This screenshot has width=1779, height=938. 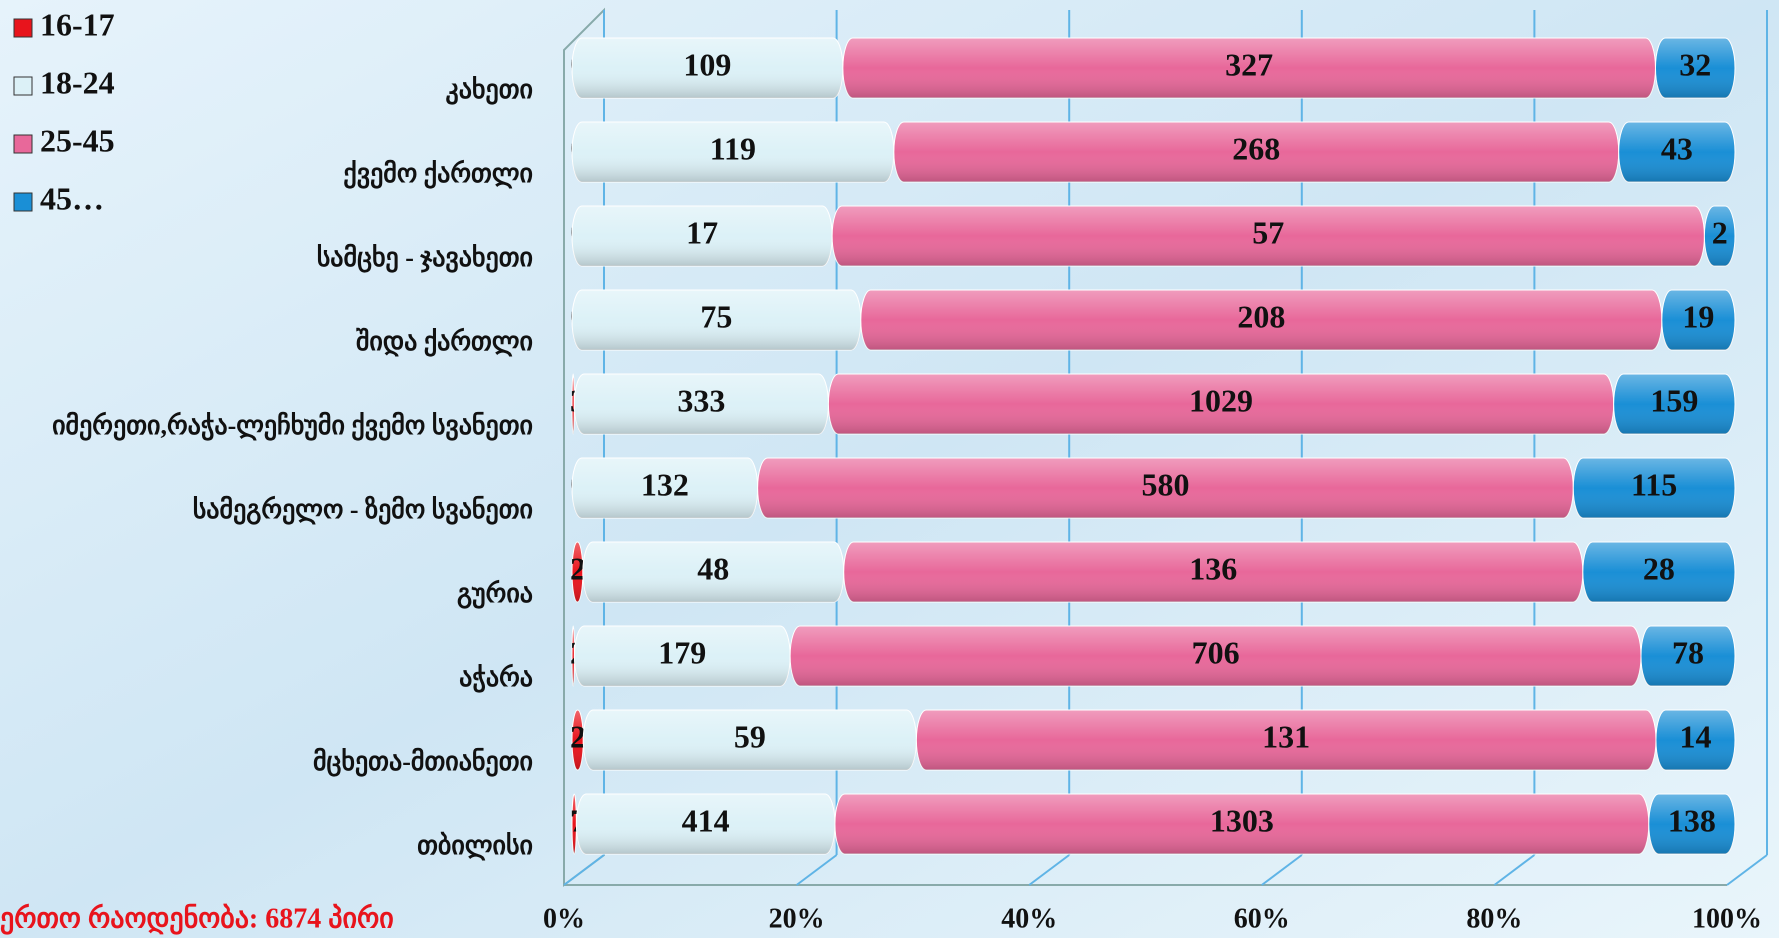 What do you see at coordinates (733, 148) in the screenshot?
I see `value-label: 119` at bounding box center [733, 148].